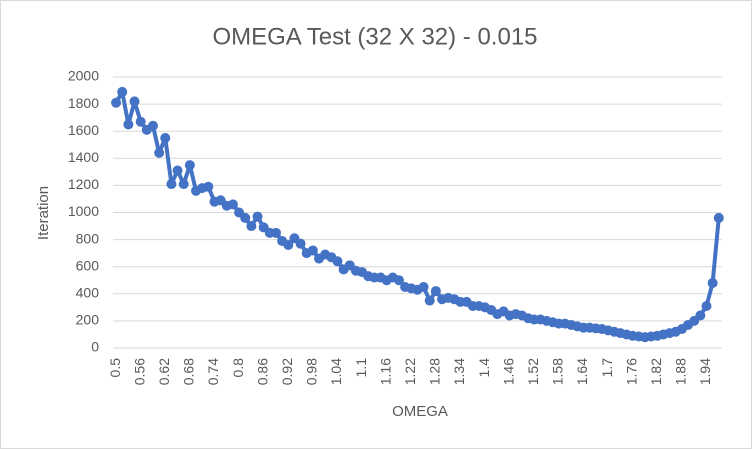 The height and width of the screenshot is (449, 752). What do you see at coordinates (336, 371) in the screenshot?
I see `x-tick-label: 1.04` at bounding box center [336, 371].